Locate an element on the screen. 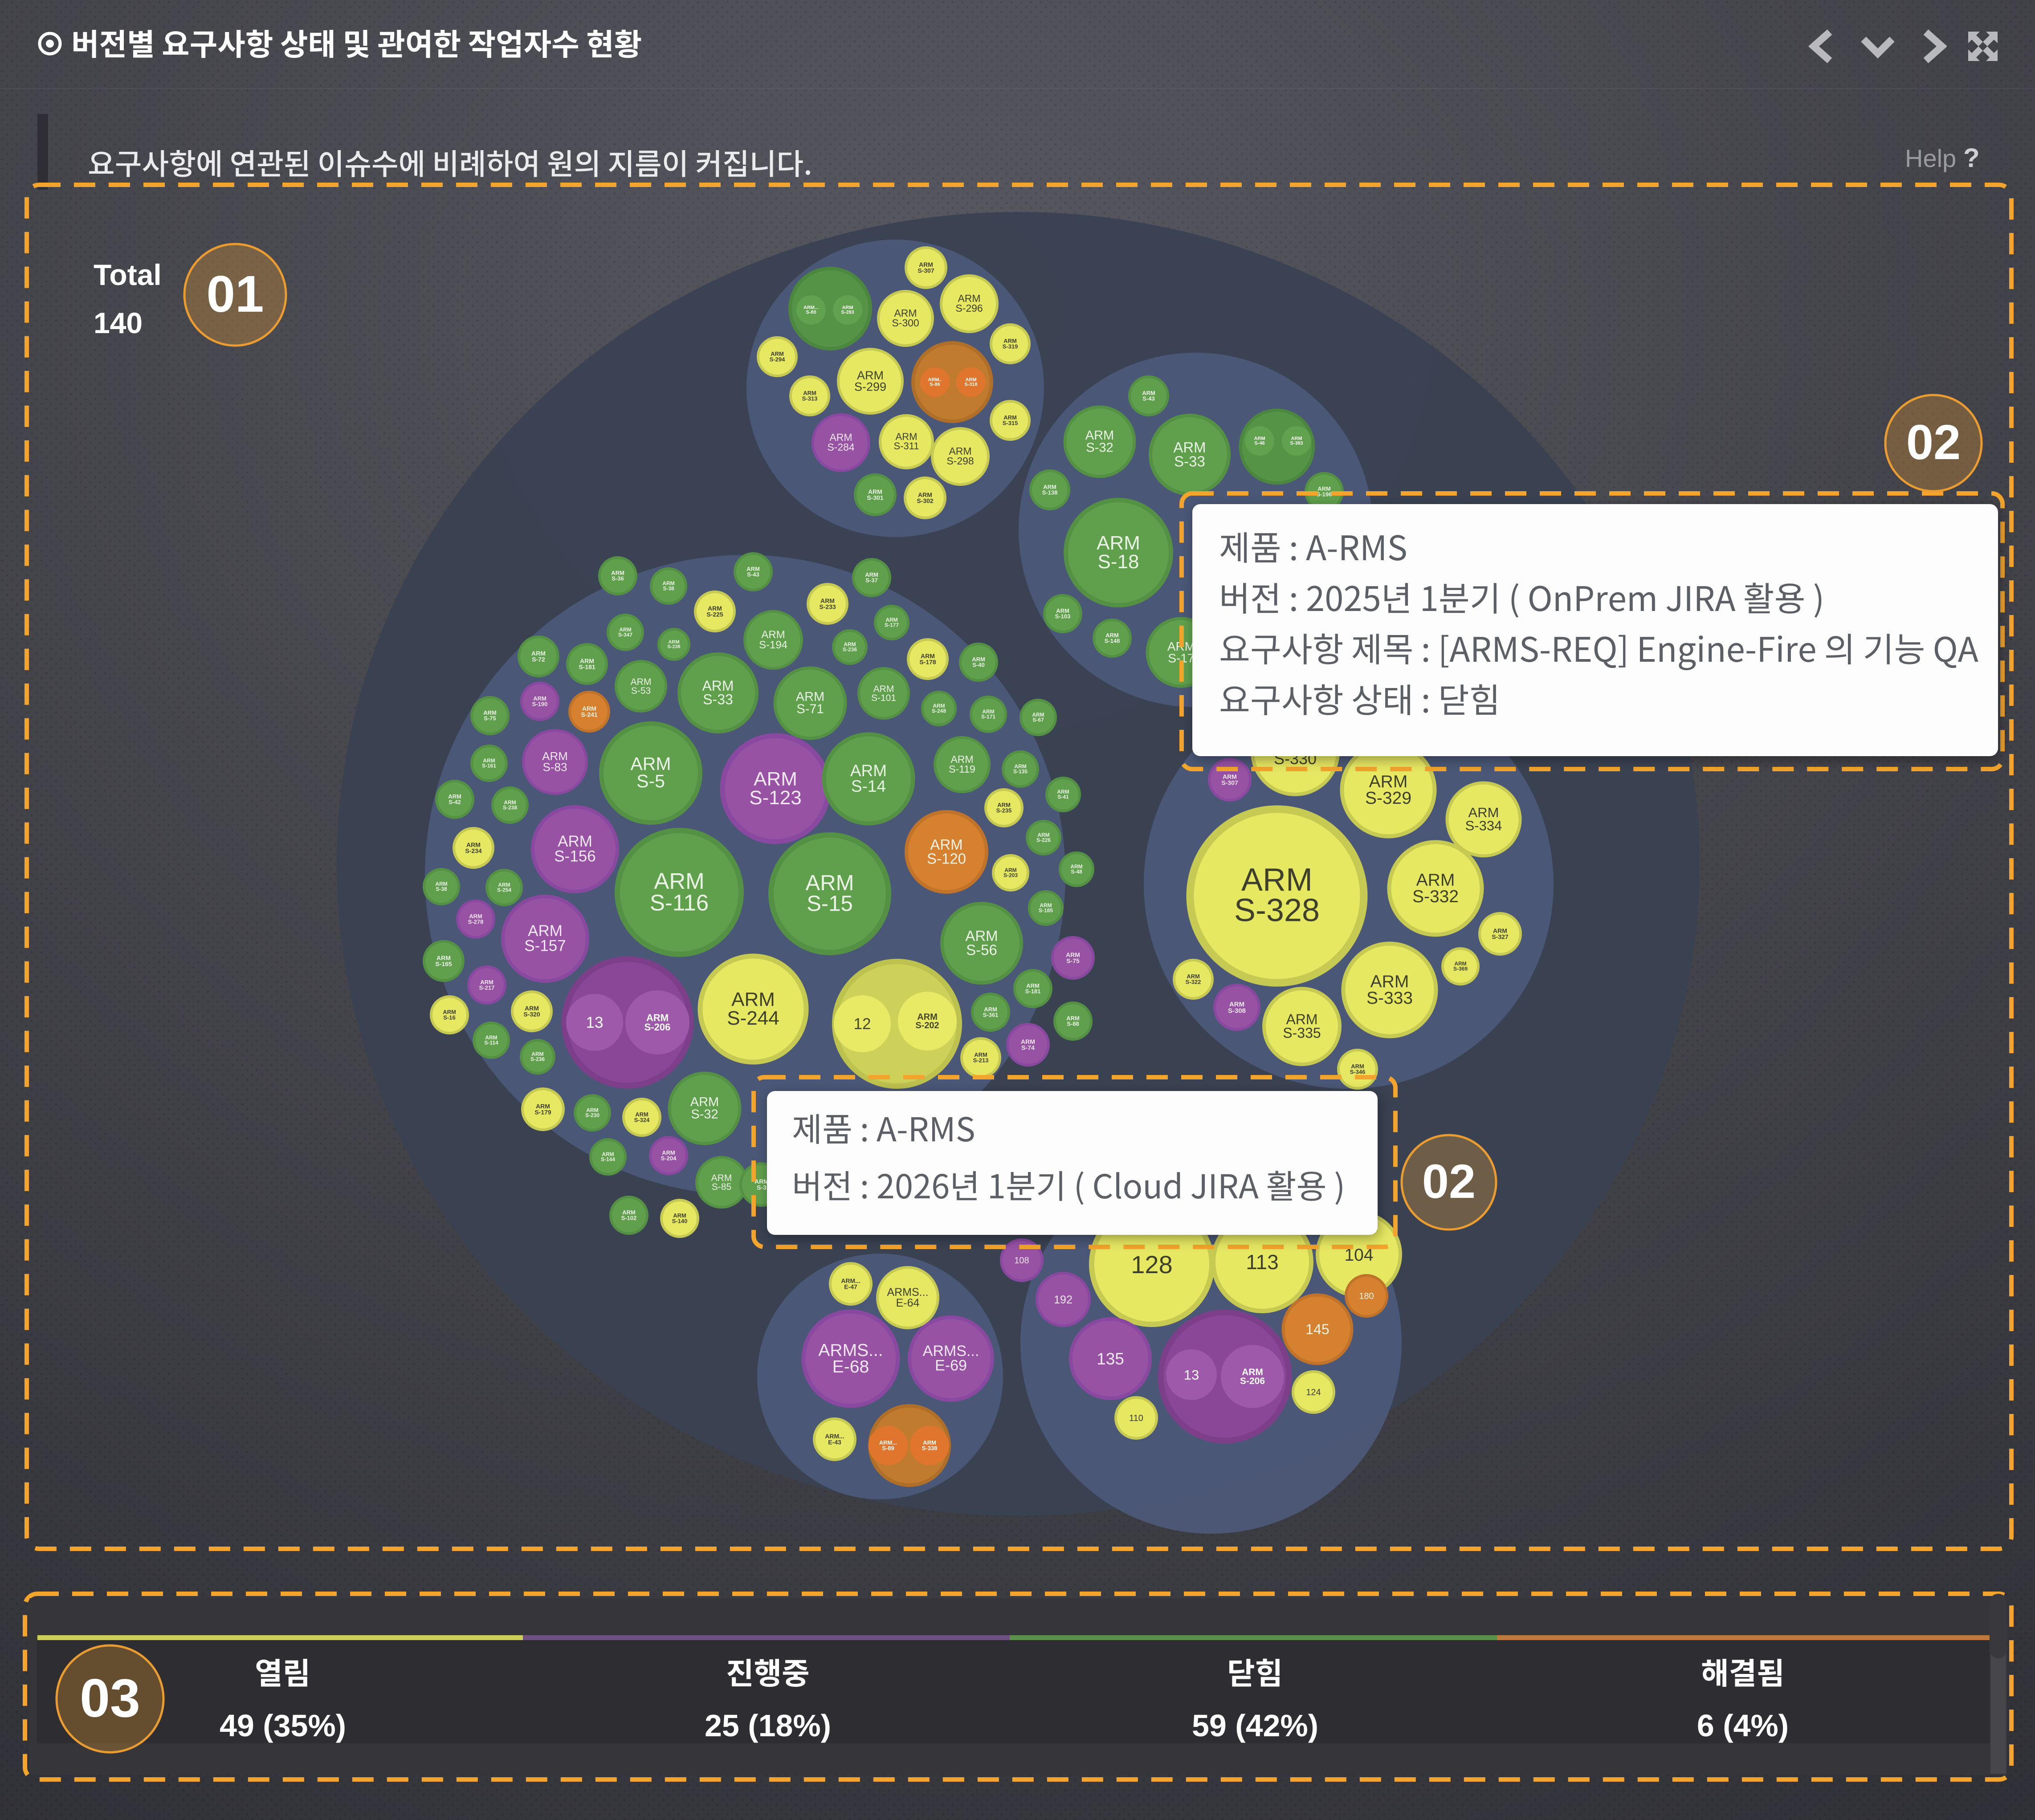 Image resolution: width=2035 pixels, height=1820 pixels. svg-text:ARMS-72: ARM S-72 is located at coordinates (538, 656).